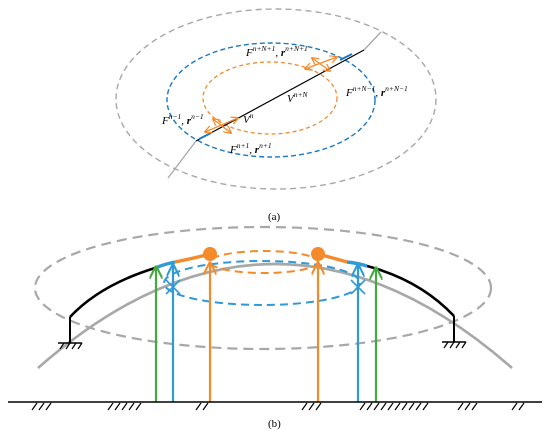 The height and width of the screenshot is (433, 550). I want to click on label-bottom-F-r: Fn+1, rn+1, so click(250, 148).